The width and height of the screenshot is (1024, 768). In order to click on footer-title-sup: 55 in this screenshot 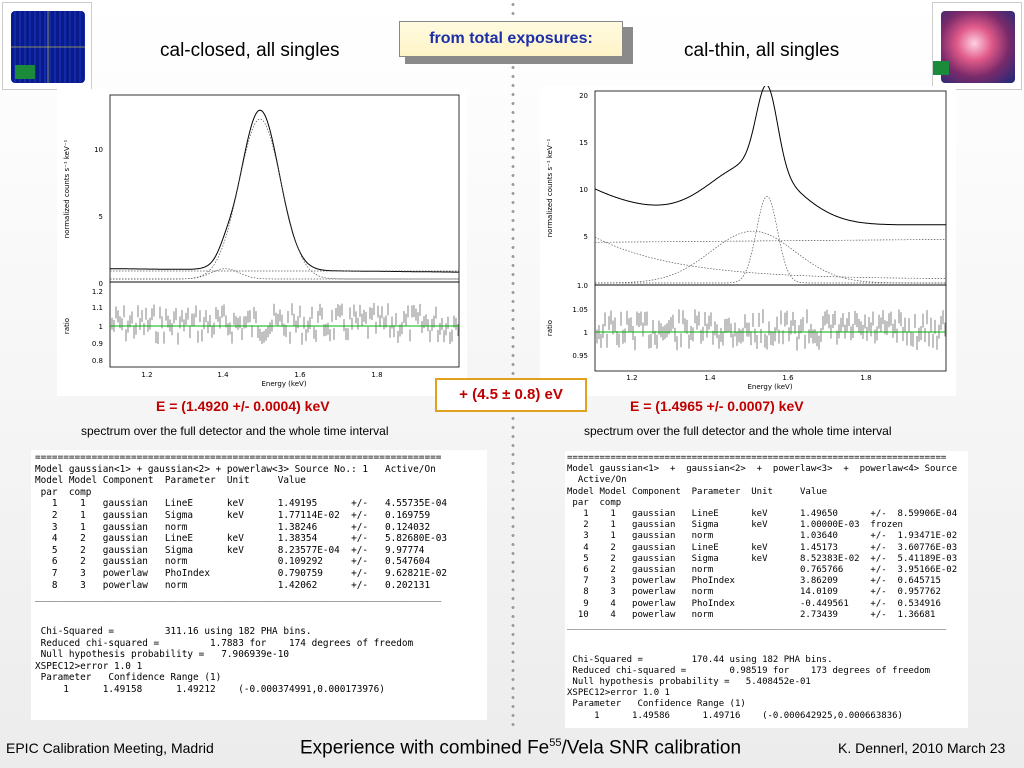, I will do `click(555, 743)`.